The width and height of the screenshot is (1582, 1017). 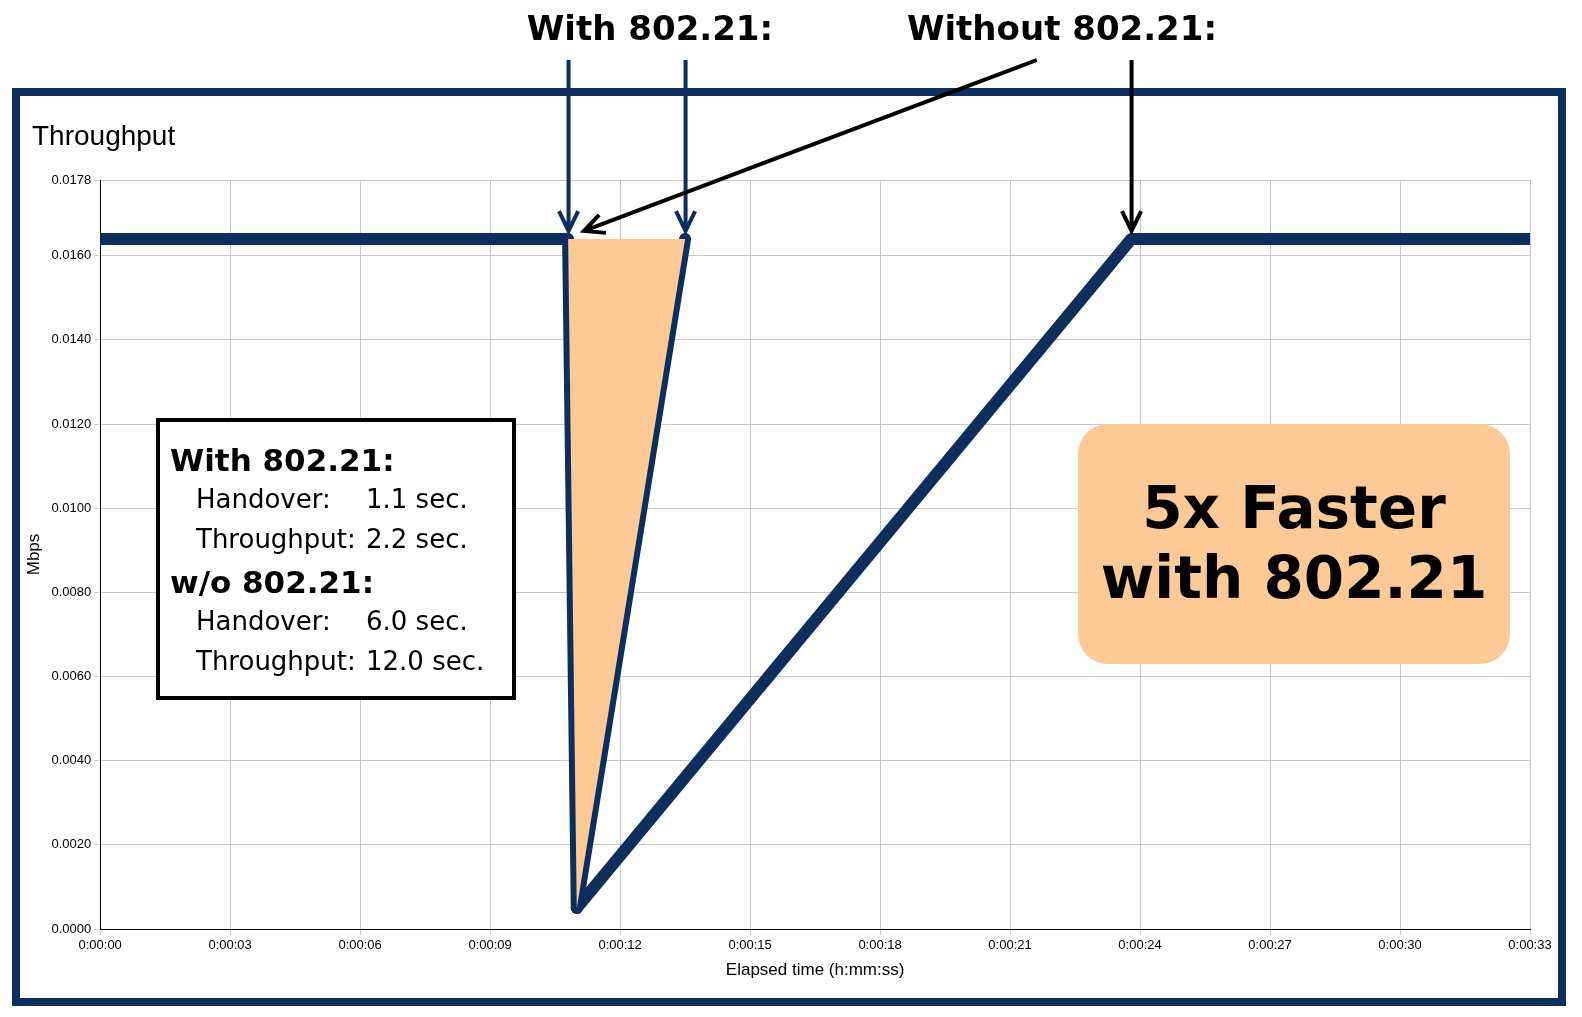 I want to click on y-tick-label: 0.0000, so click(x=71, y=928).